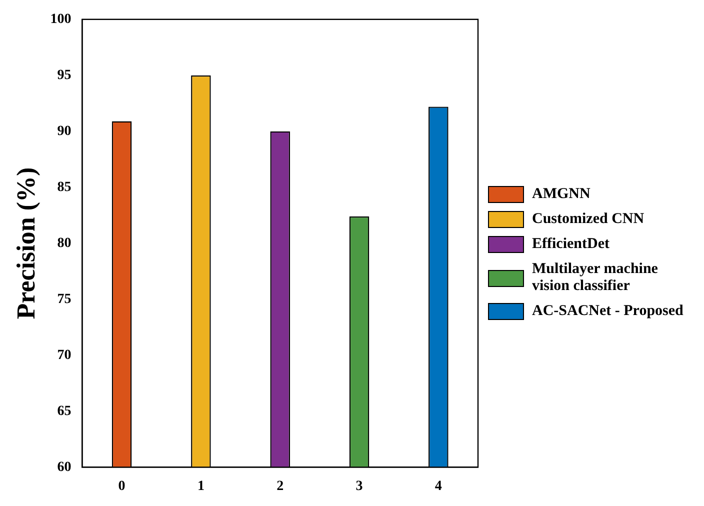 This screenshot has height=506, width=704. I want to click on y-tick-label: 60, so click(64, 467).